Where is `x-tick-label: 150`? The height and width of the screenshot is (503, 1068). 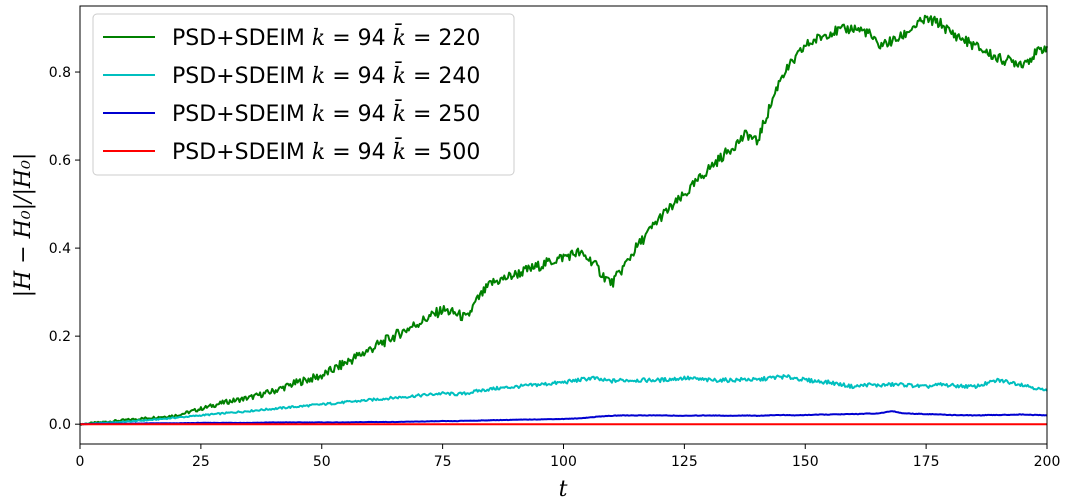
x-tick-label: 150 is located at coordinates (805, 462).